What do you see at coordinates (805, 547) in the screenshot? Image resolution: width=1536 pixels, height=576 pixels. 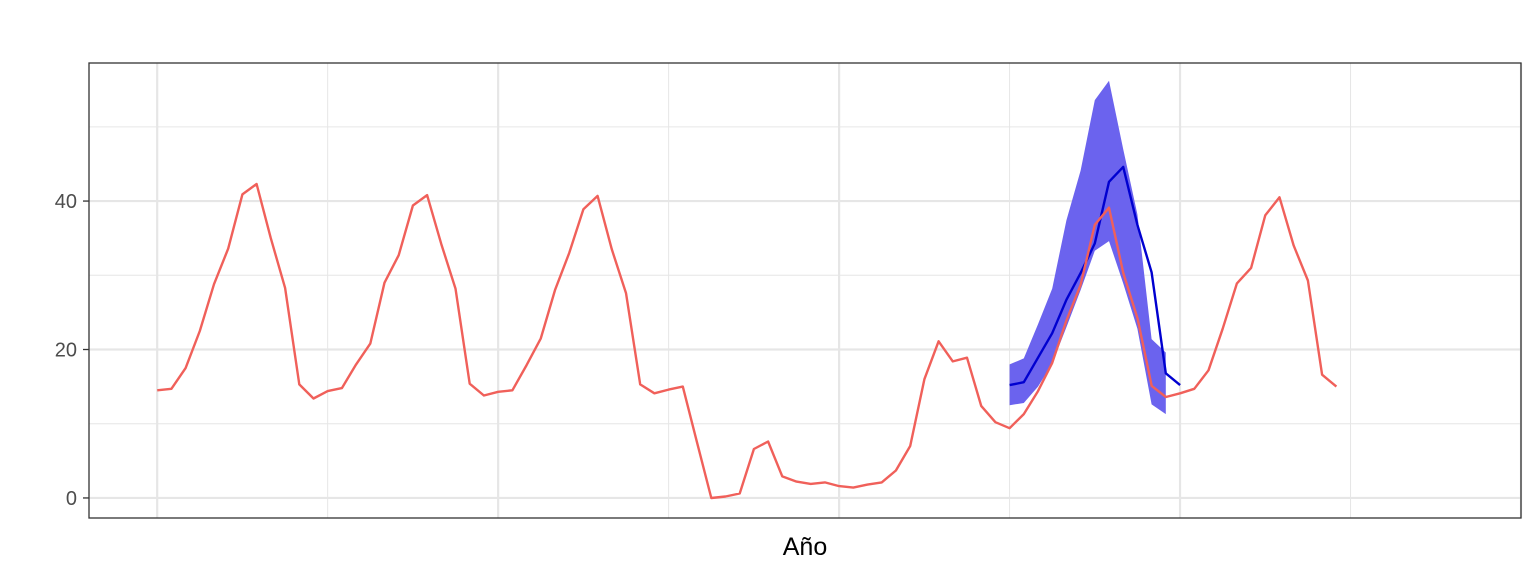 I see `x-axis-title: Año` at bounding box center [805, 547].